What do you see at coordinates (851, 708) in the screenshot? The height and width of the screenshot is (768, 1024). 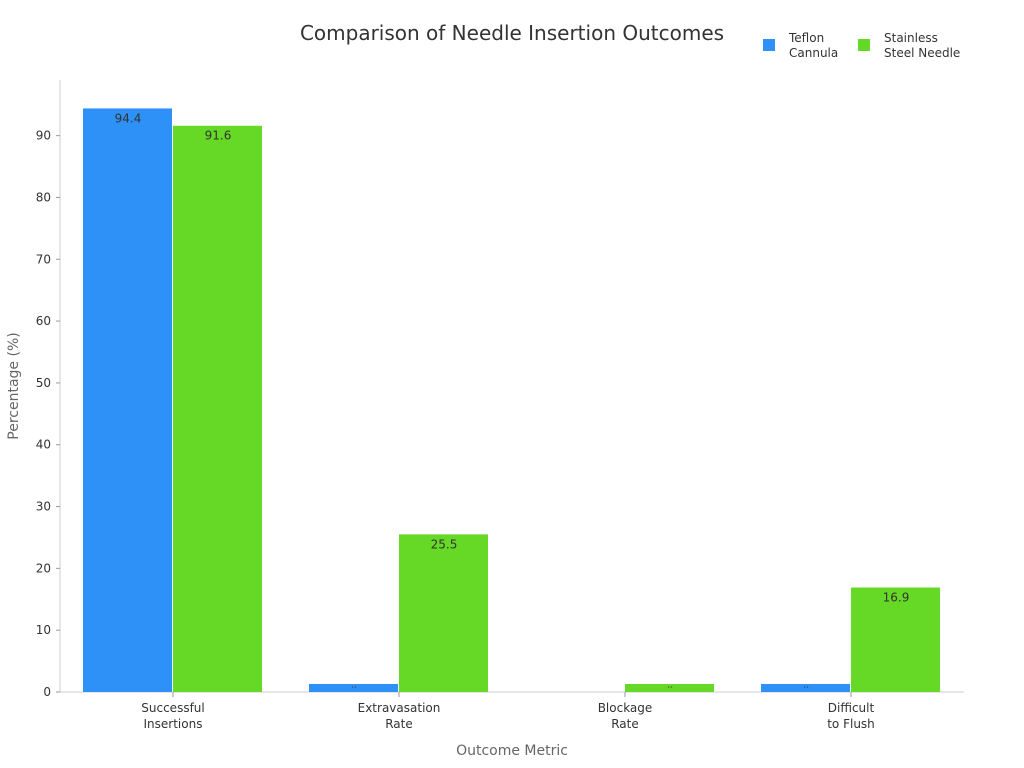 I see `x-tick-label-line: Difficult` at bounding box center [851, 708].